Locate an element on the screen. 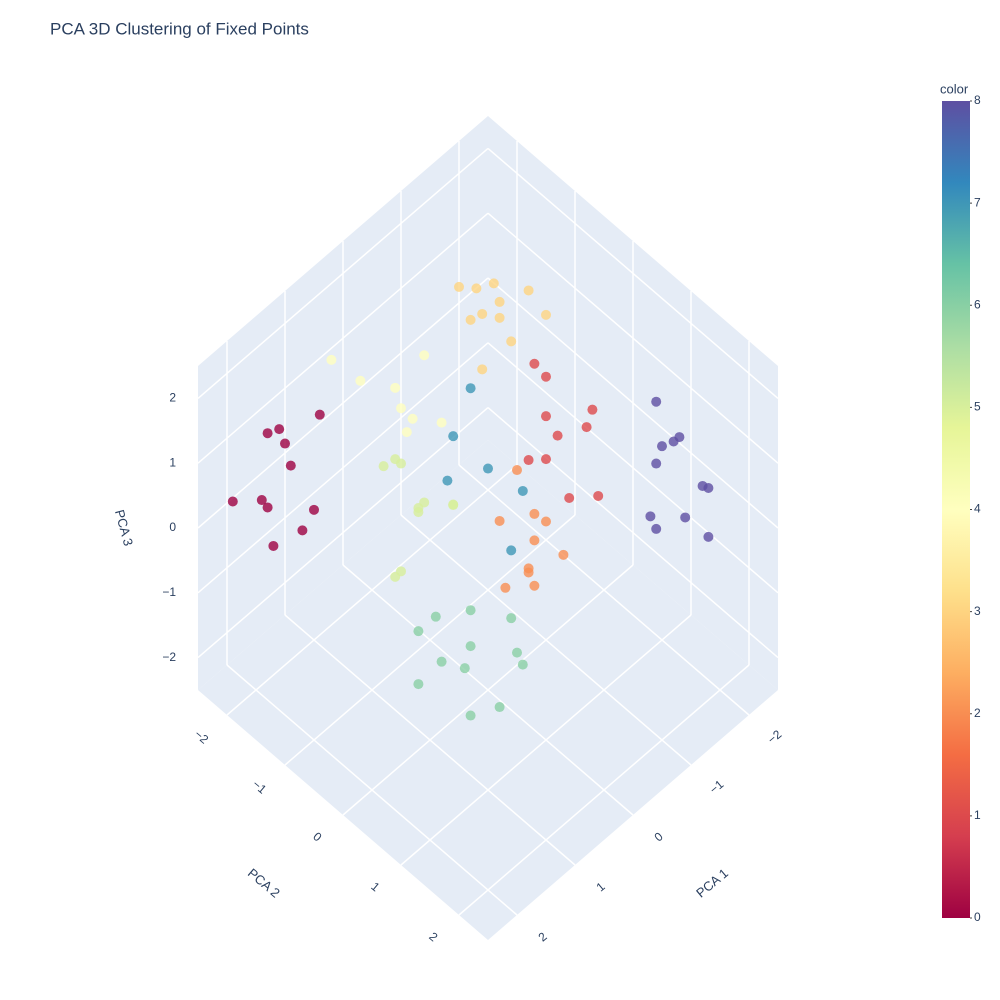 The width and height of the screenshot is (1000, 1000). colorbar-tick-label: 1 is located at coordinates (977, 815).